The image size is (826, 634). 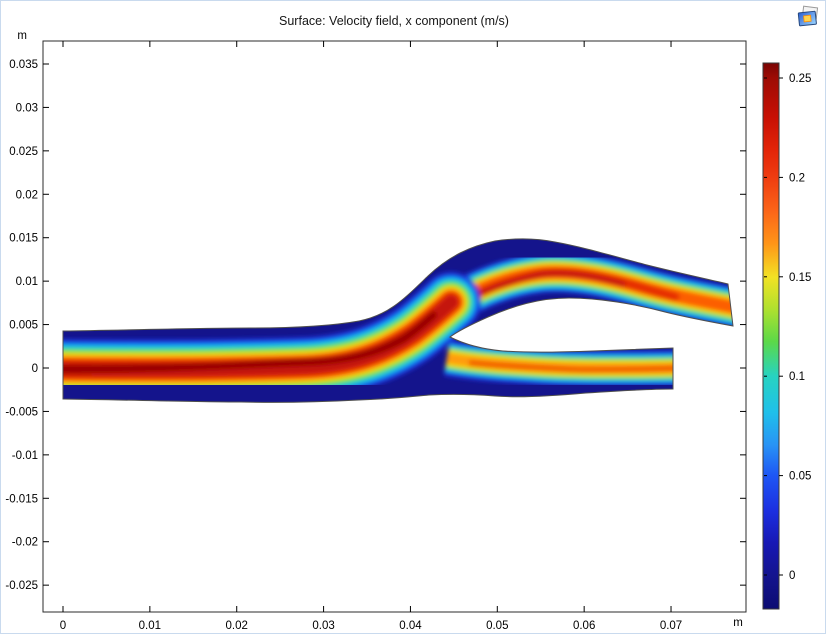 What do you see at coordinates (23, 65) in the screenshot?
I see `y-tick-label: 0.035` at bounding box center [23, 65].